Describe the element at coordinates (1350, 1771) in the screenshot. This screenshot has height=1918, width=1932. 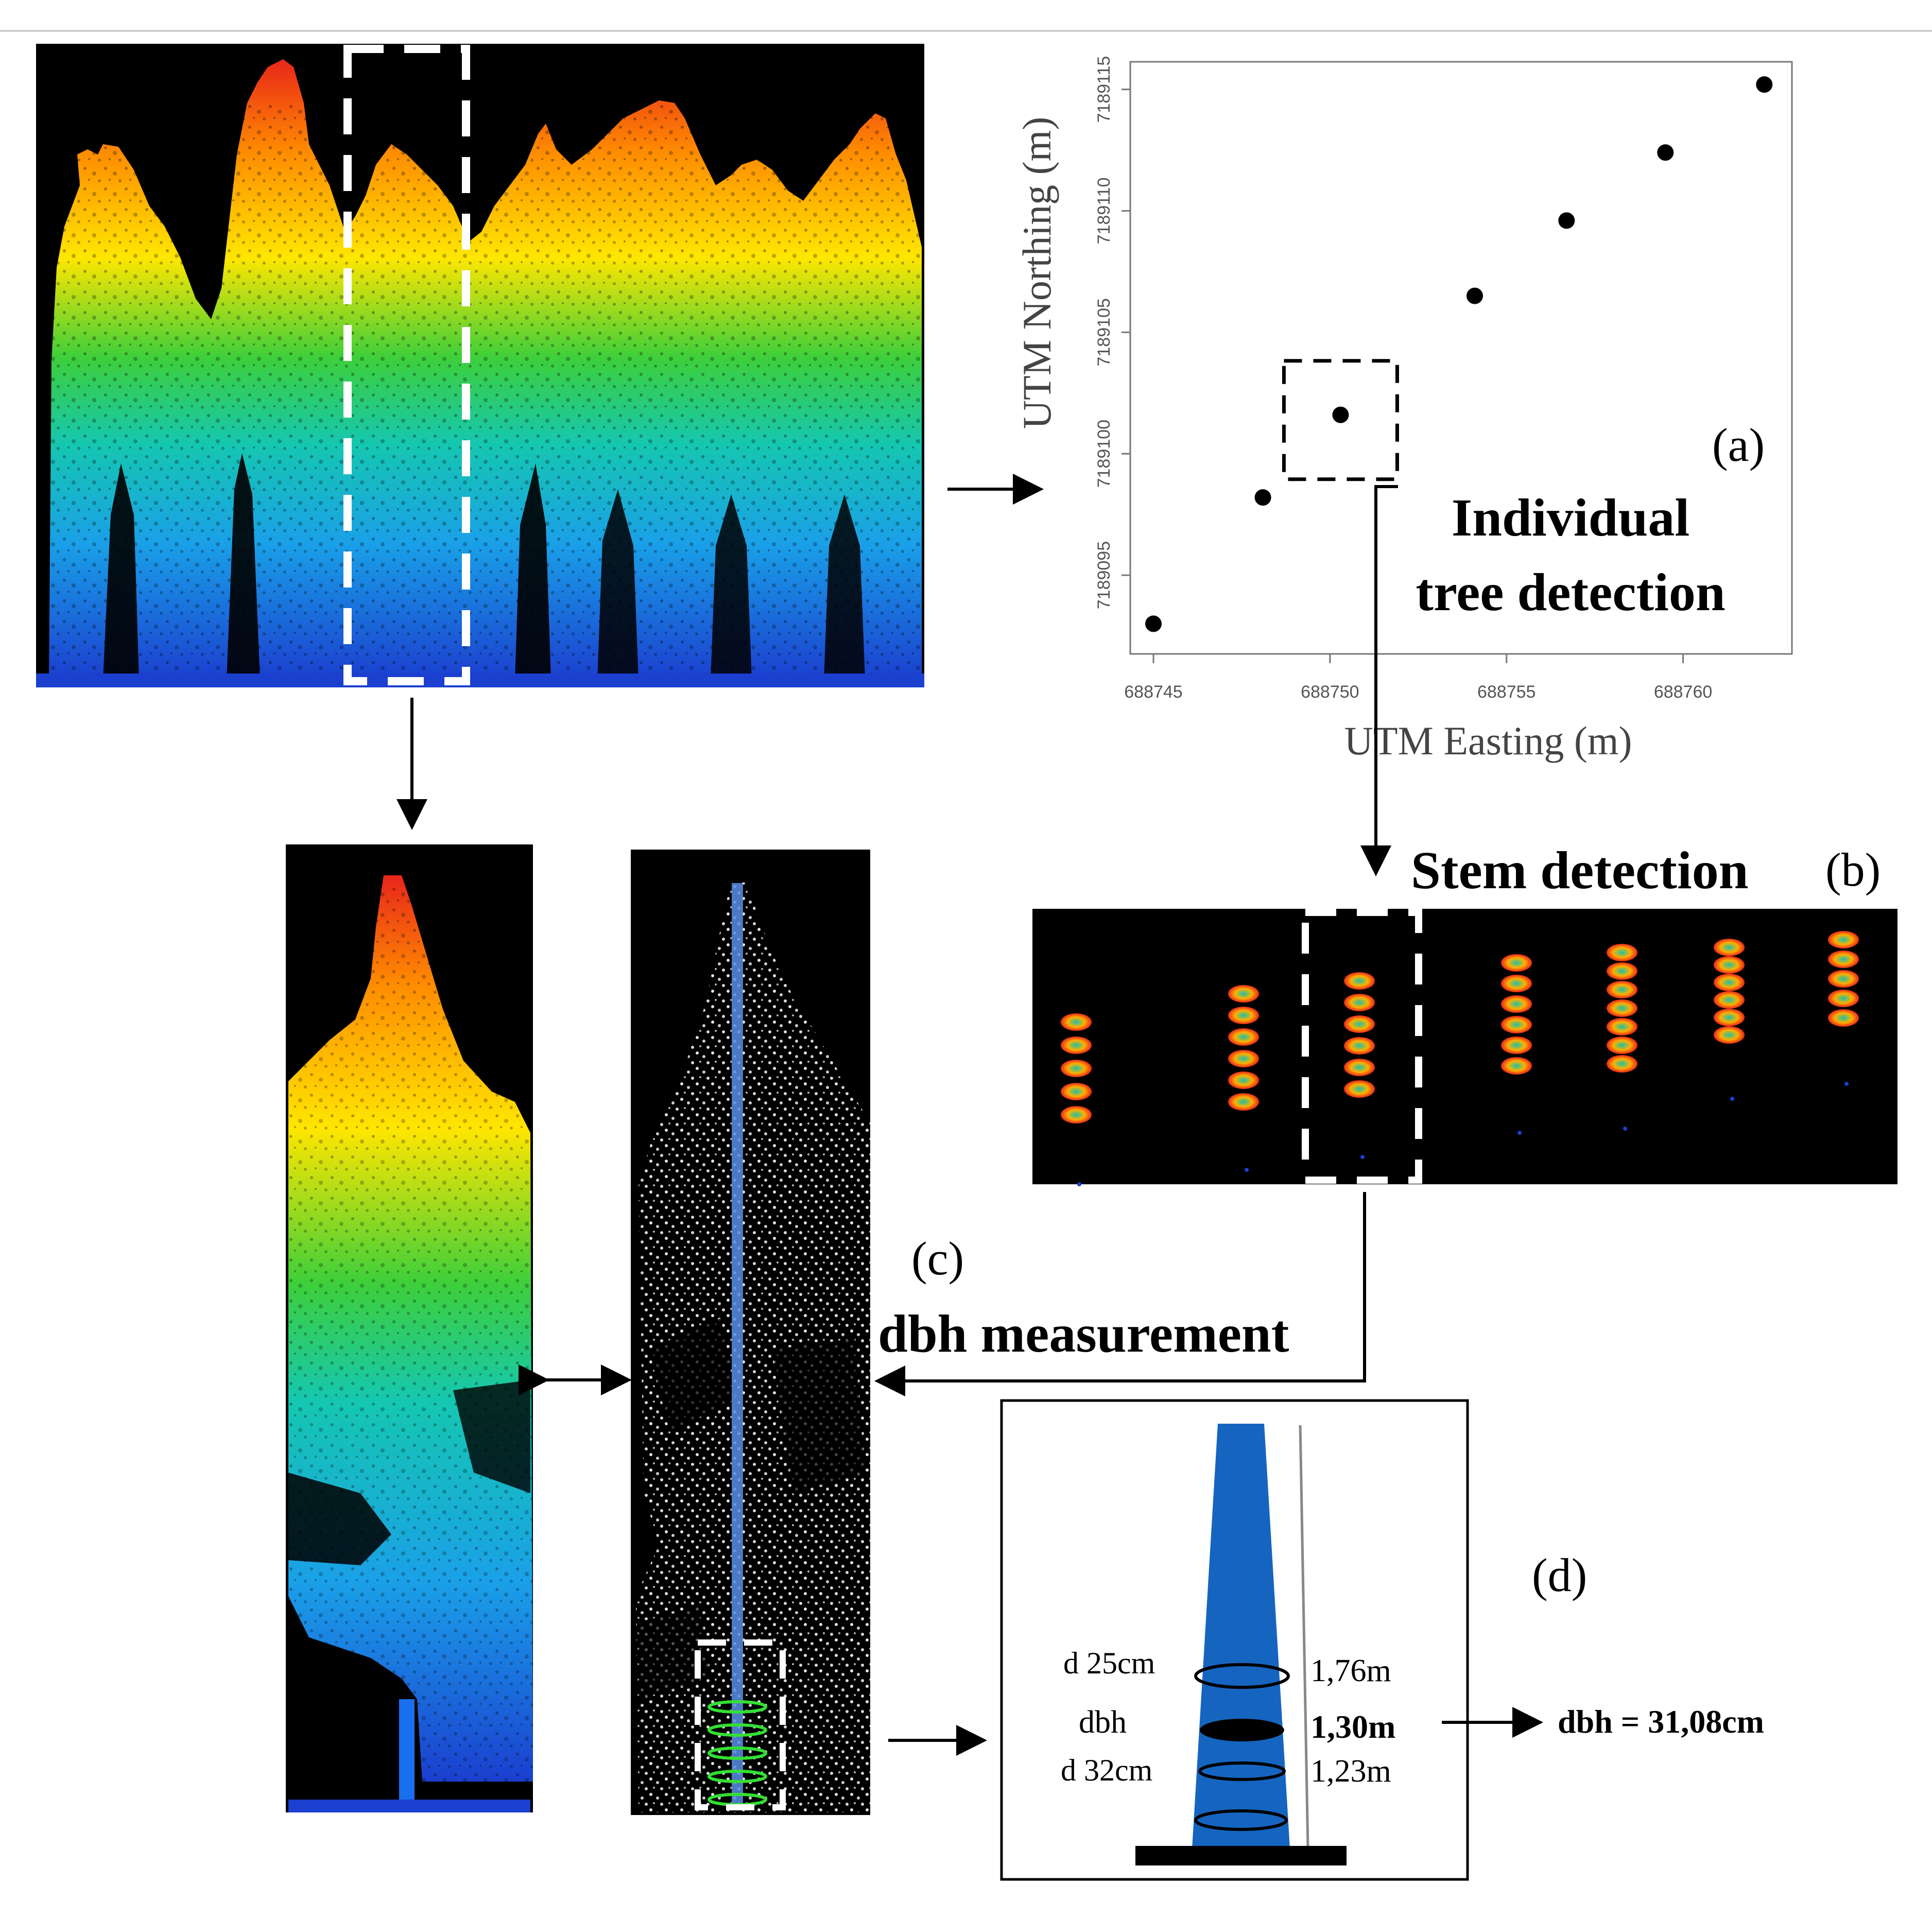
I see `right-label-123: 1,23m` at that location.